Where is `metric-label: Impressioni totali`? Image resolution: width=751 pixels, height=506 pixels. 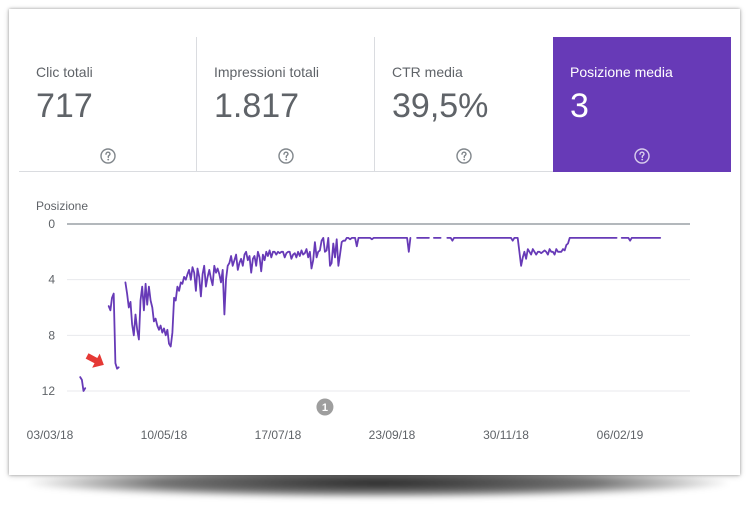 metric-label: Impressioni totali is located at coordinates (267, 72).